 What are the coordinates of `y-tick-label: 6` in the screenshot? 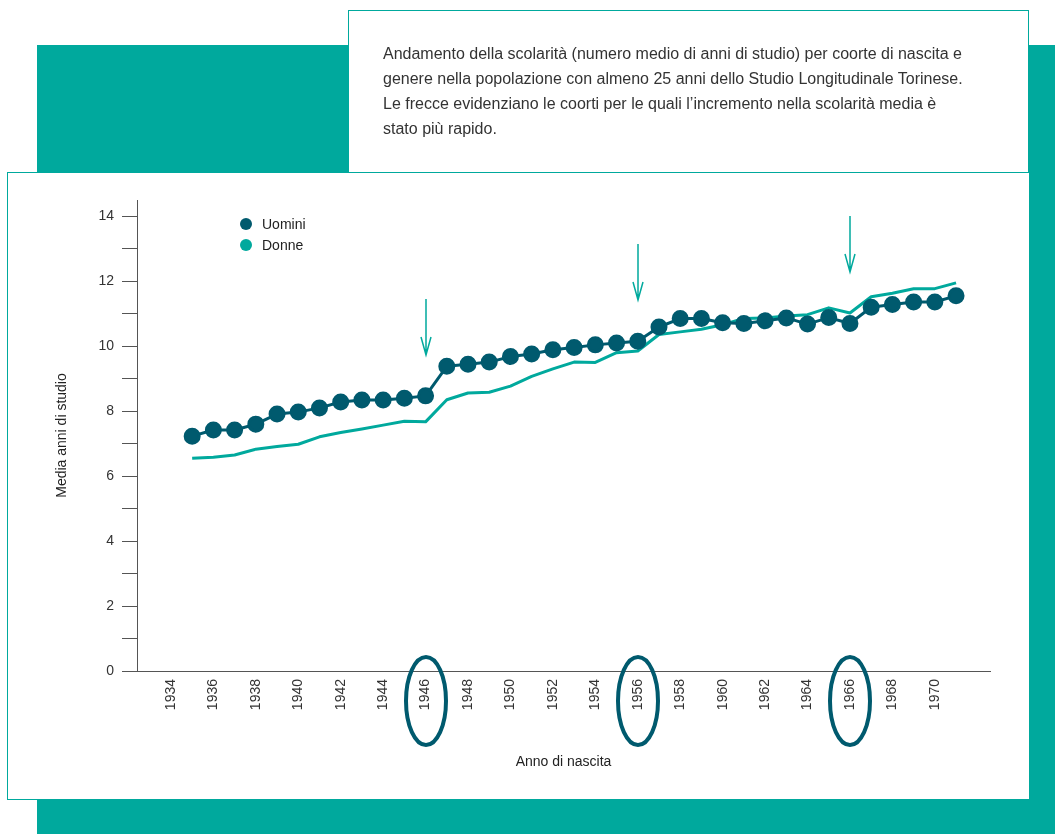 It's located at (110, 474).